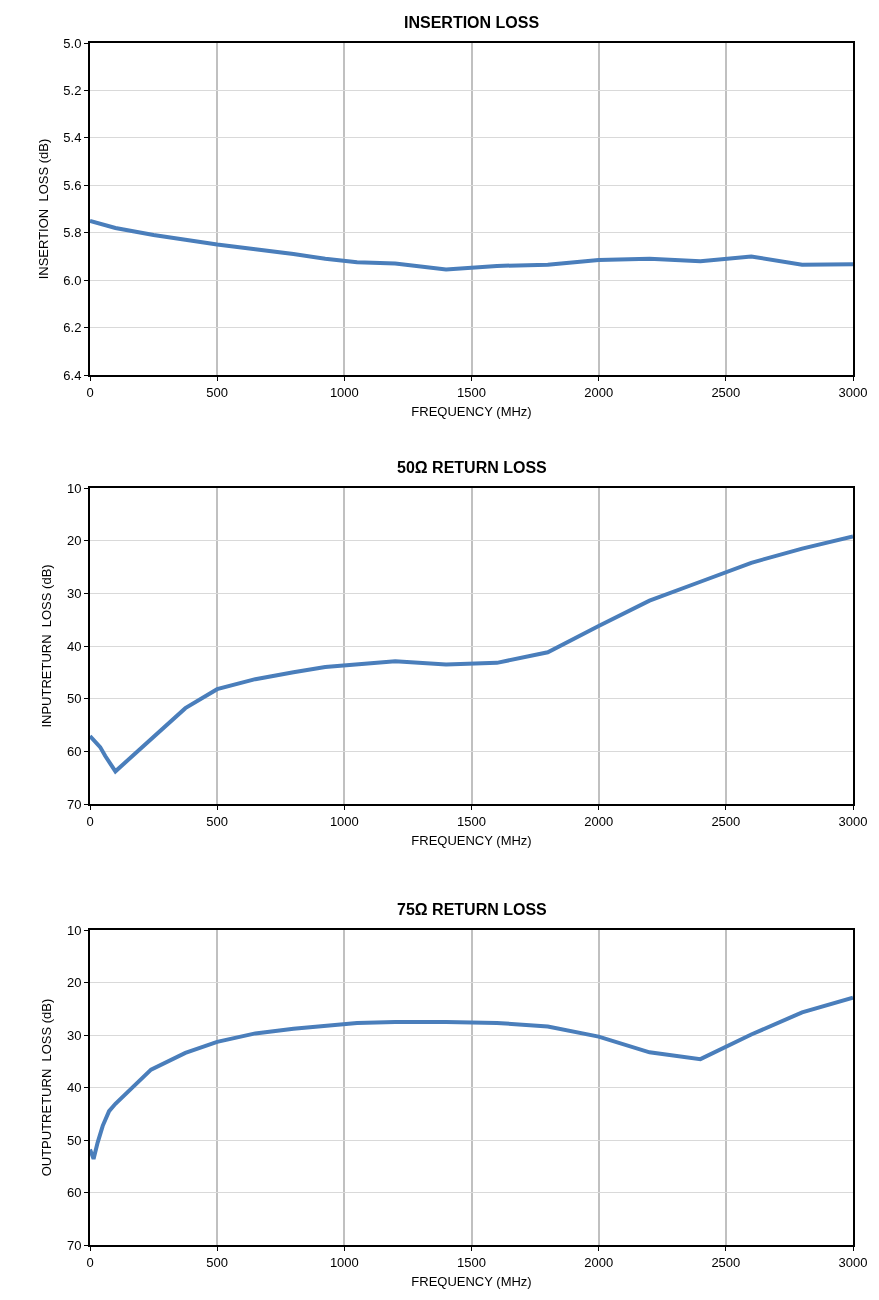 The image size is (879, 1300). Describe the element at coordinates (472, 909) in the screenshot. I see `chart-title: 75Ω RETURN LOSS` at that location.